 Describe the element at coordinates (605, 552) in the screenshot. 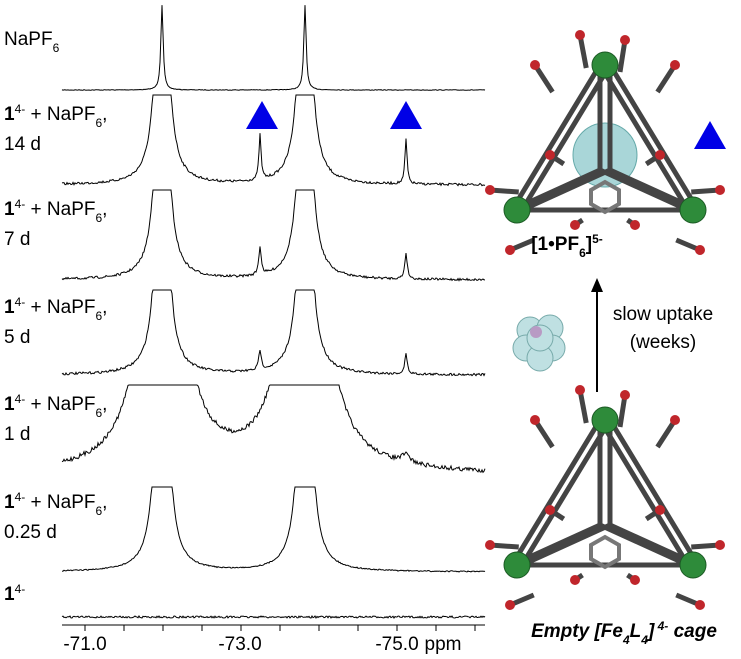

I see `ring` at that location.